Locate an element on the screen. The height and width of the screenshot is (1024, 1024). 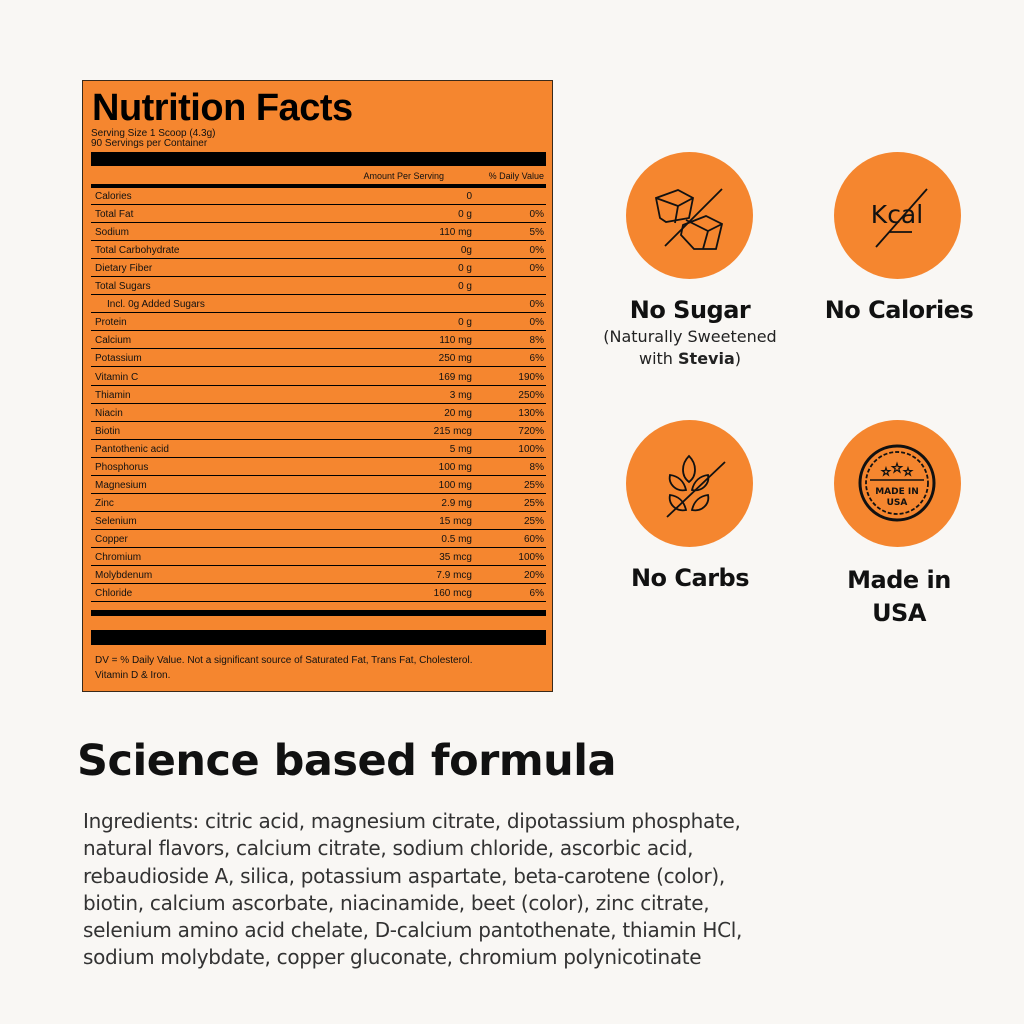
nutrient-row: Niacin 20 mg 130% is located at coordinates (318, 413).